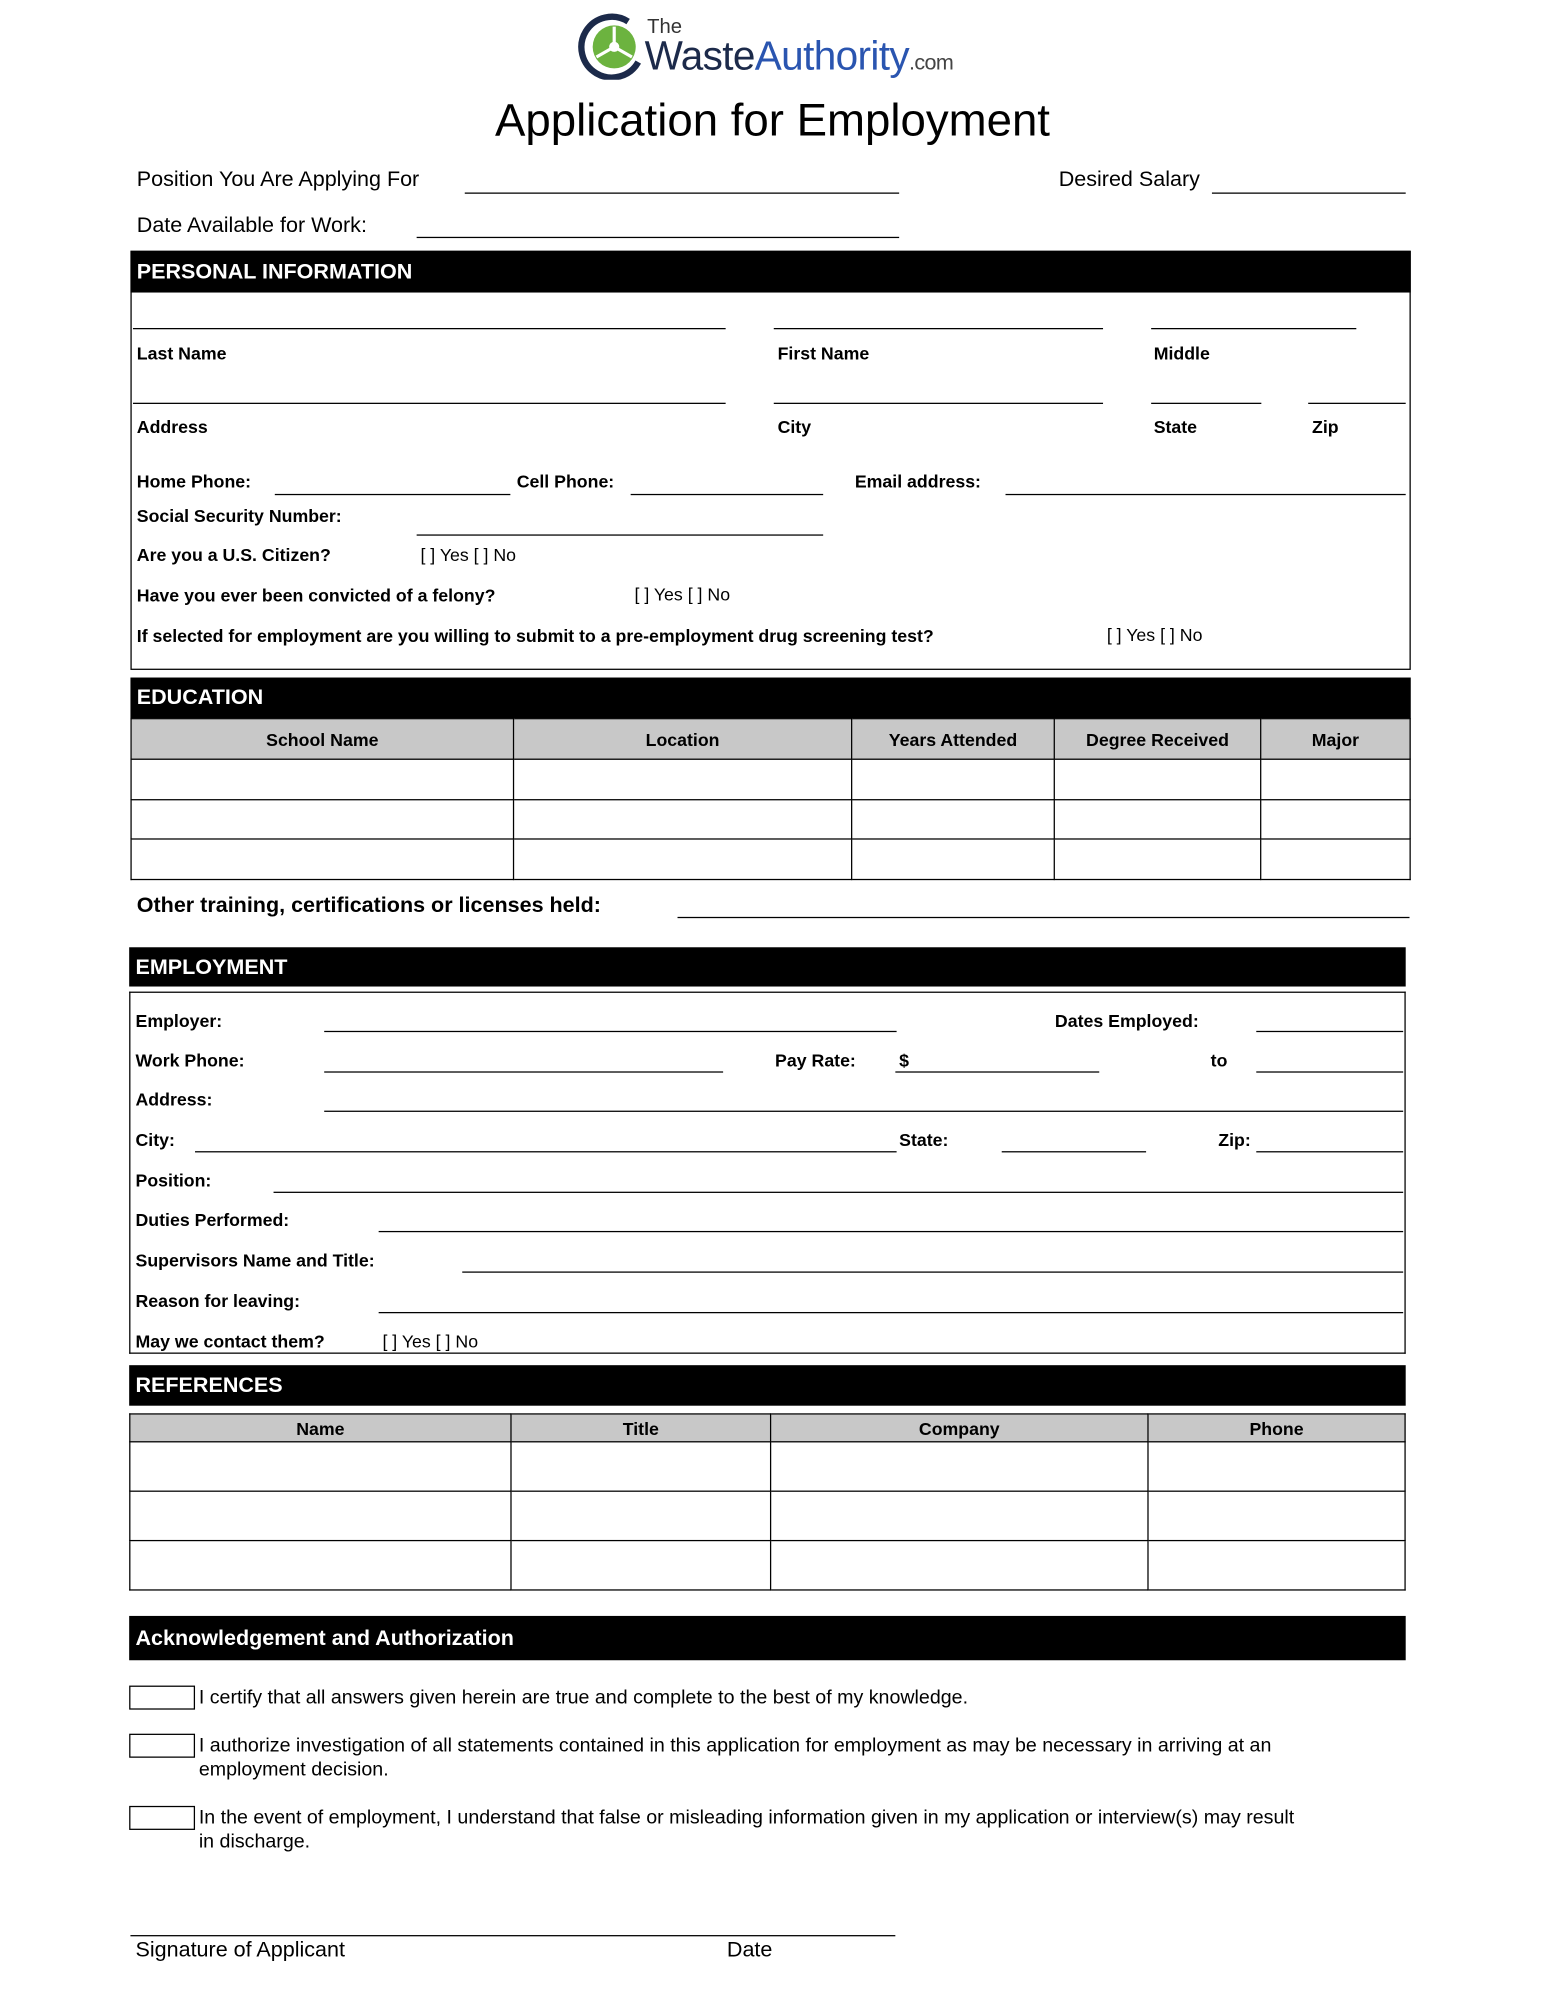  Describe the element at coordinates (938, 403) in the screenshot. I see `city-field` at that location.